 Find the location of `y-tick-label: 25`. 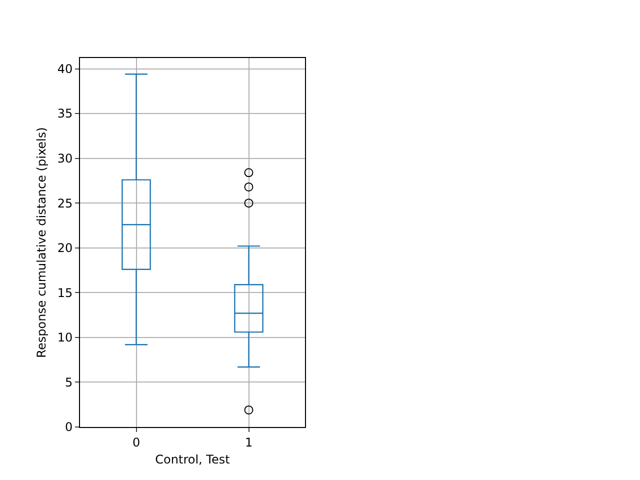

y-tick-label: 25 is located at coordinates (65, 203).